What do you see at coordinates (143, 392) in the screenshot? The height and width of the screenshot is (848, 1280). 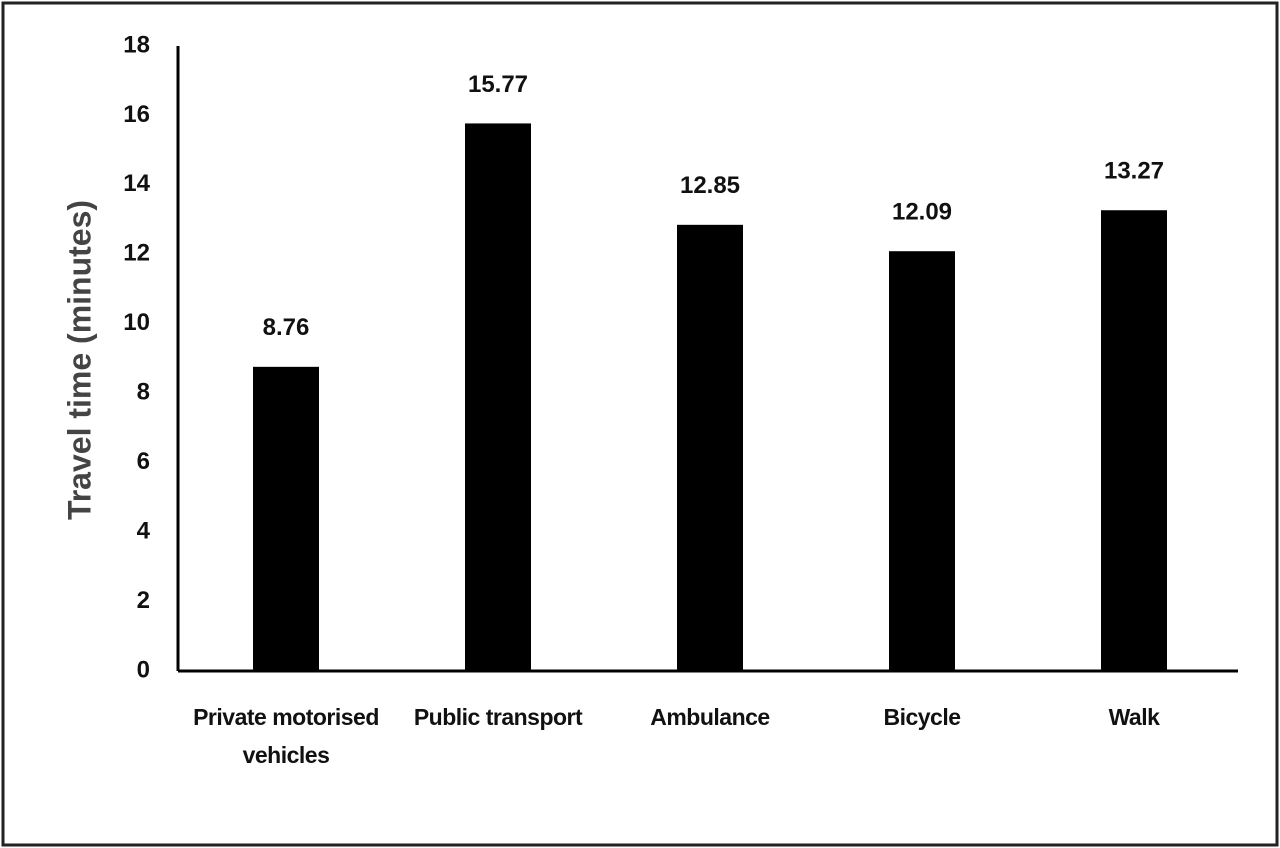 I see `y-tick-label: 8` at bounding box center [143, 392].